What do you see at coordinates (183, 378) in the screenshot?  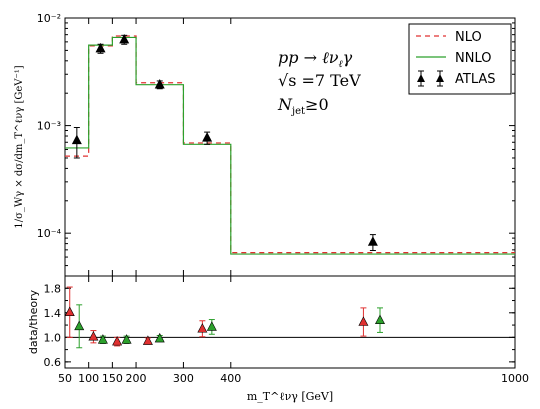 I see `ratio-xtick-label-4: 300` at bounding box center [183, 378].